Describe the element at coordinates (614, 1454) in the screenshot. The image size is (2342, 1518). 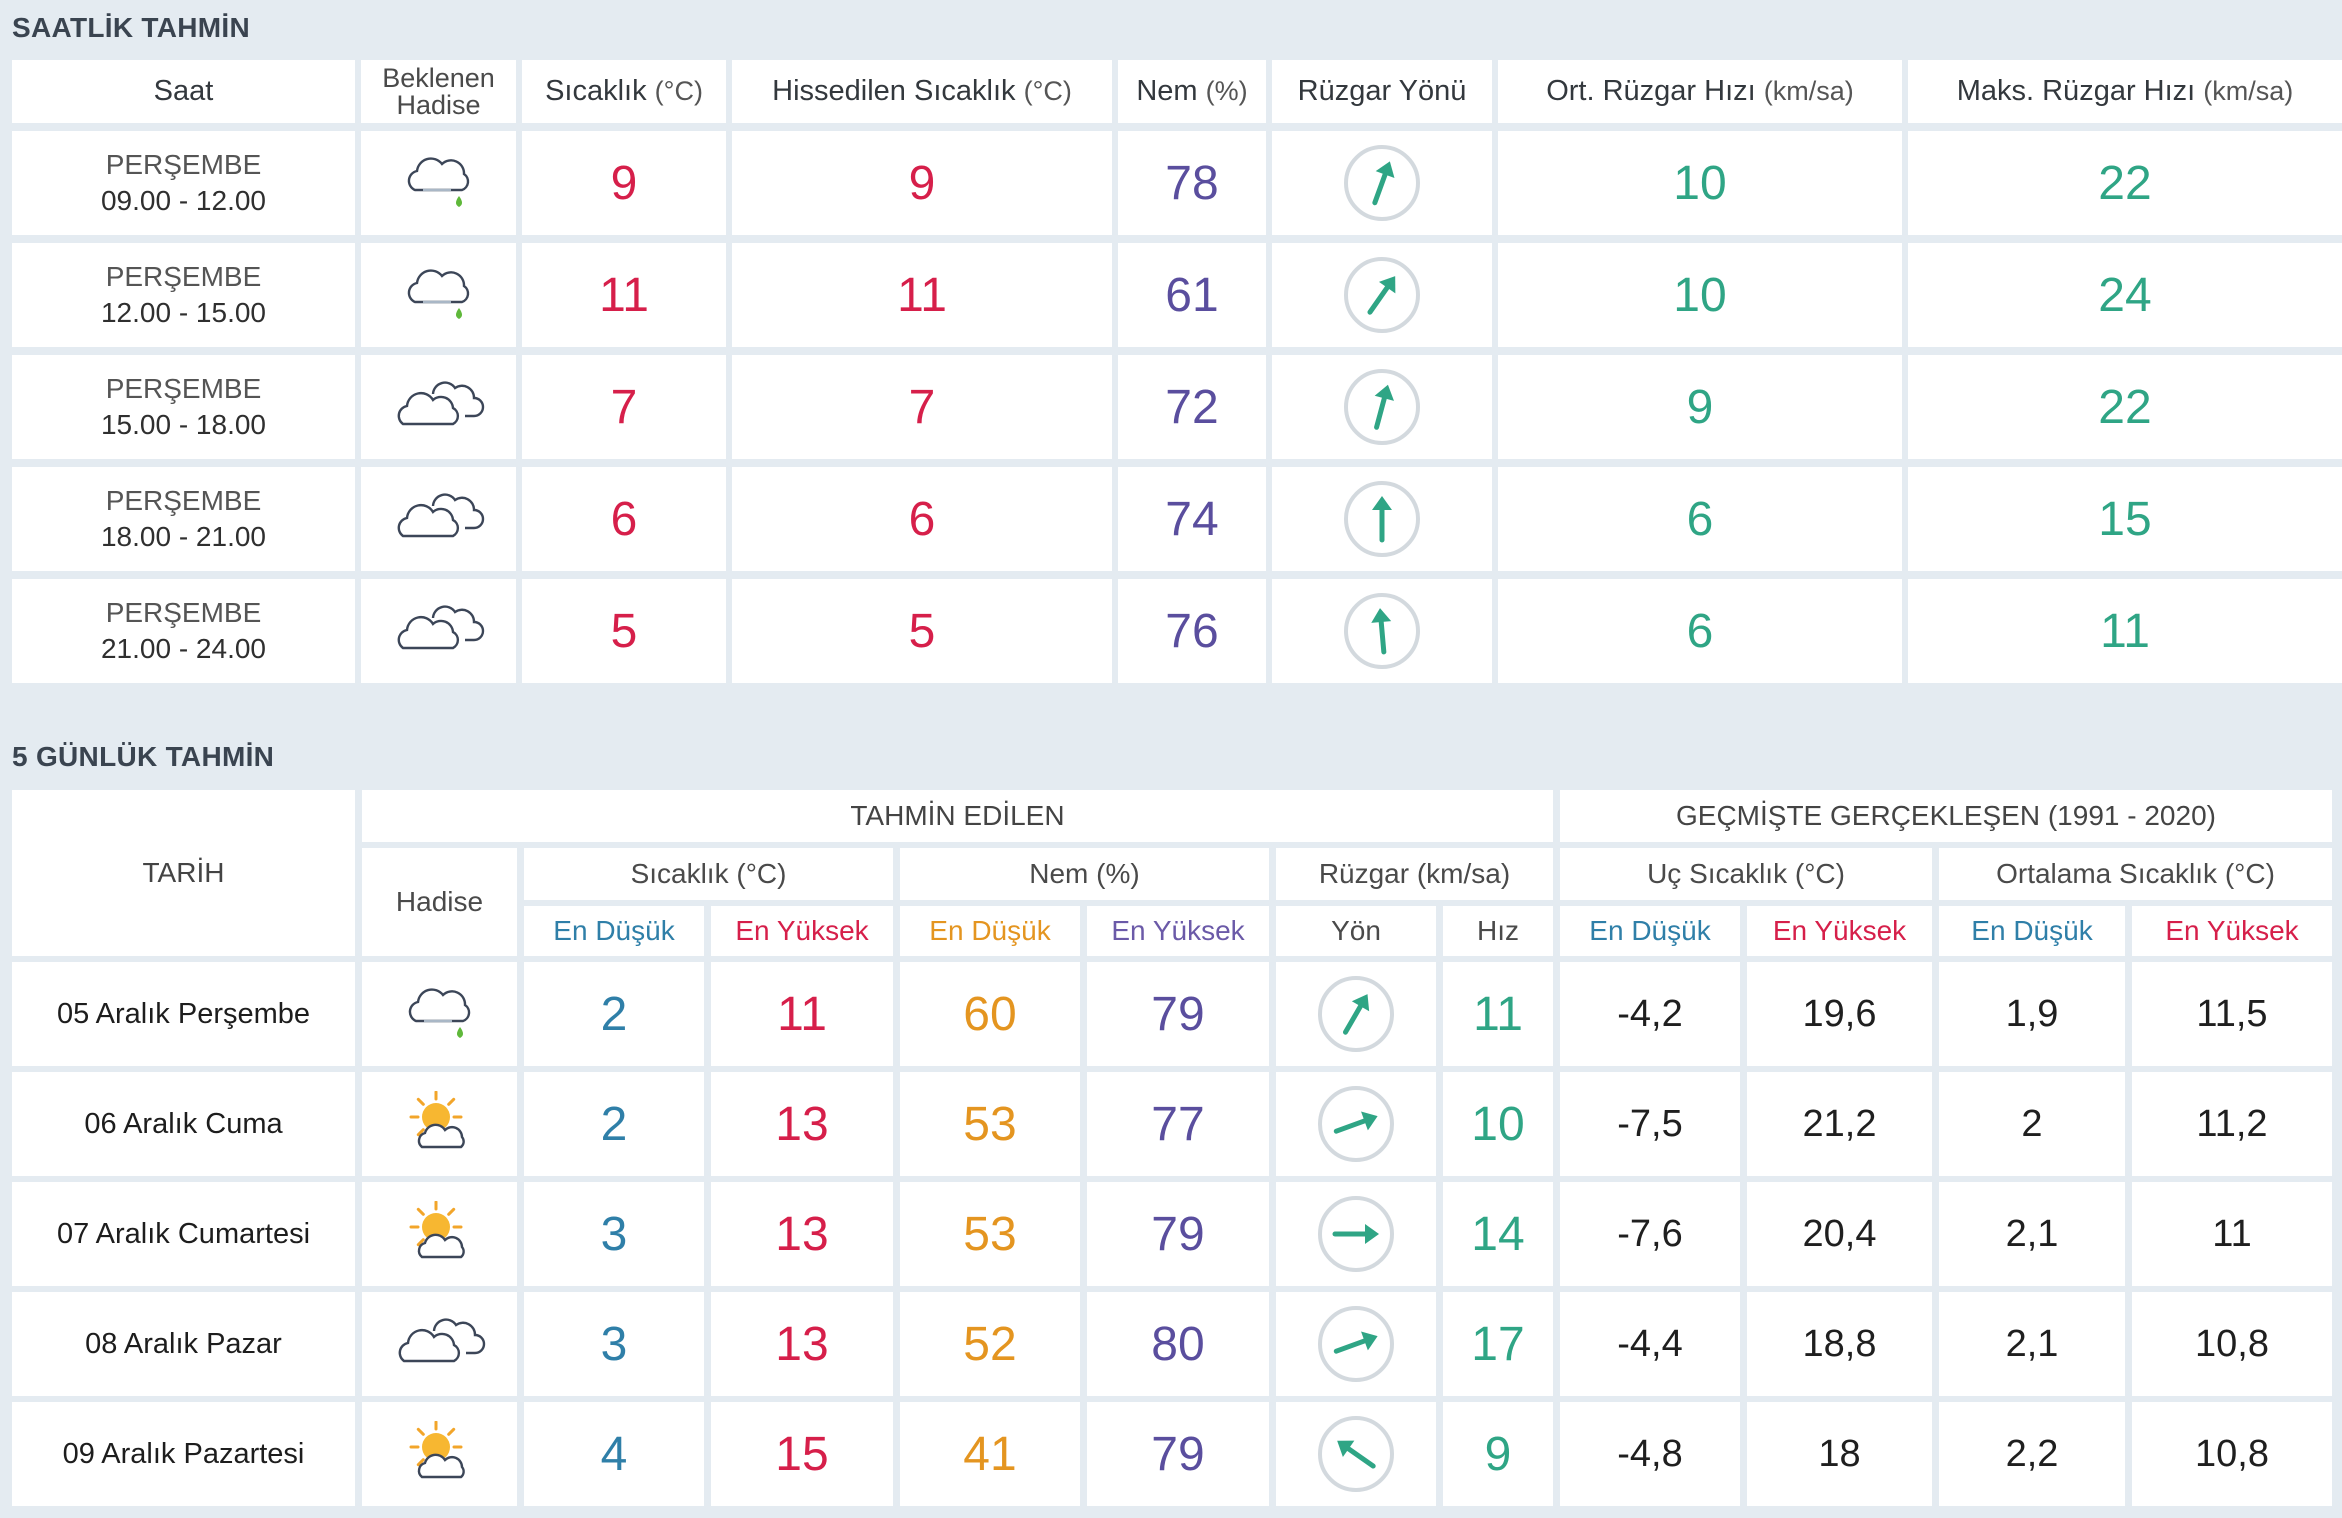
I see `daily-temp-min: 4` at that location.